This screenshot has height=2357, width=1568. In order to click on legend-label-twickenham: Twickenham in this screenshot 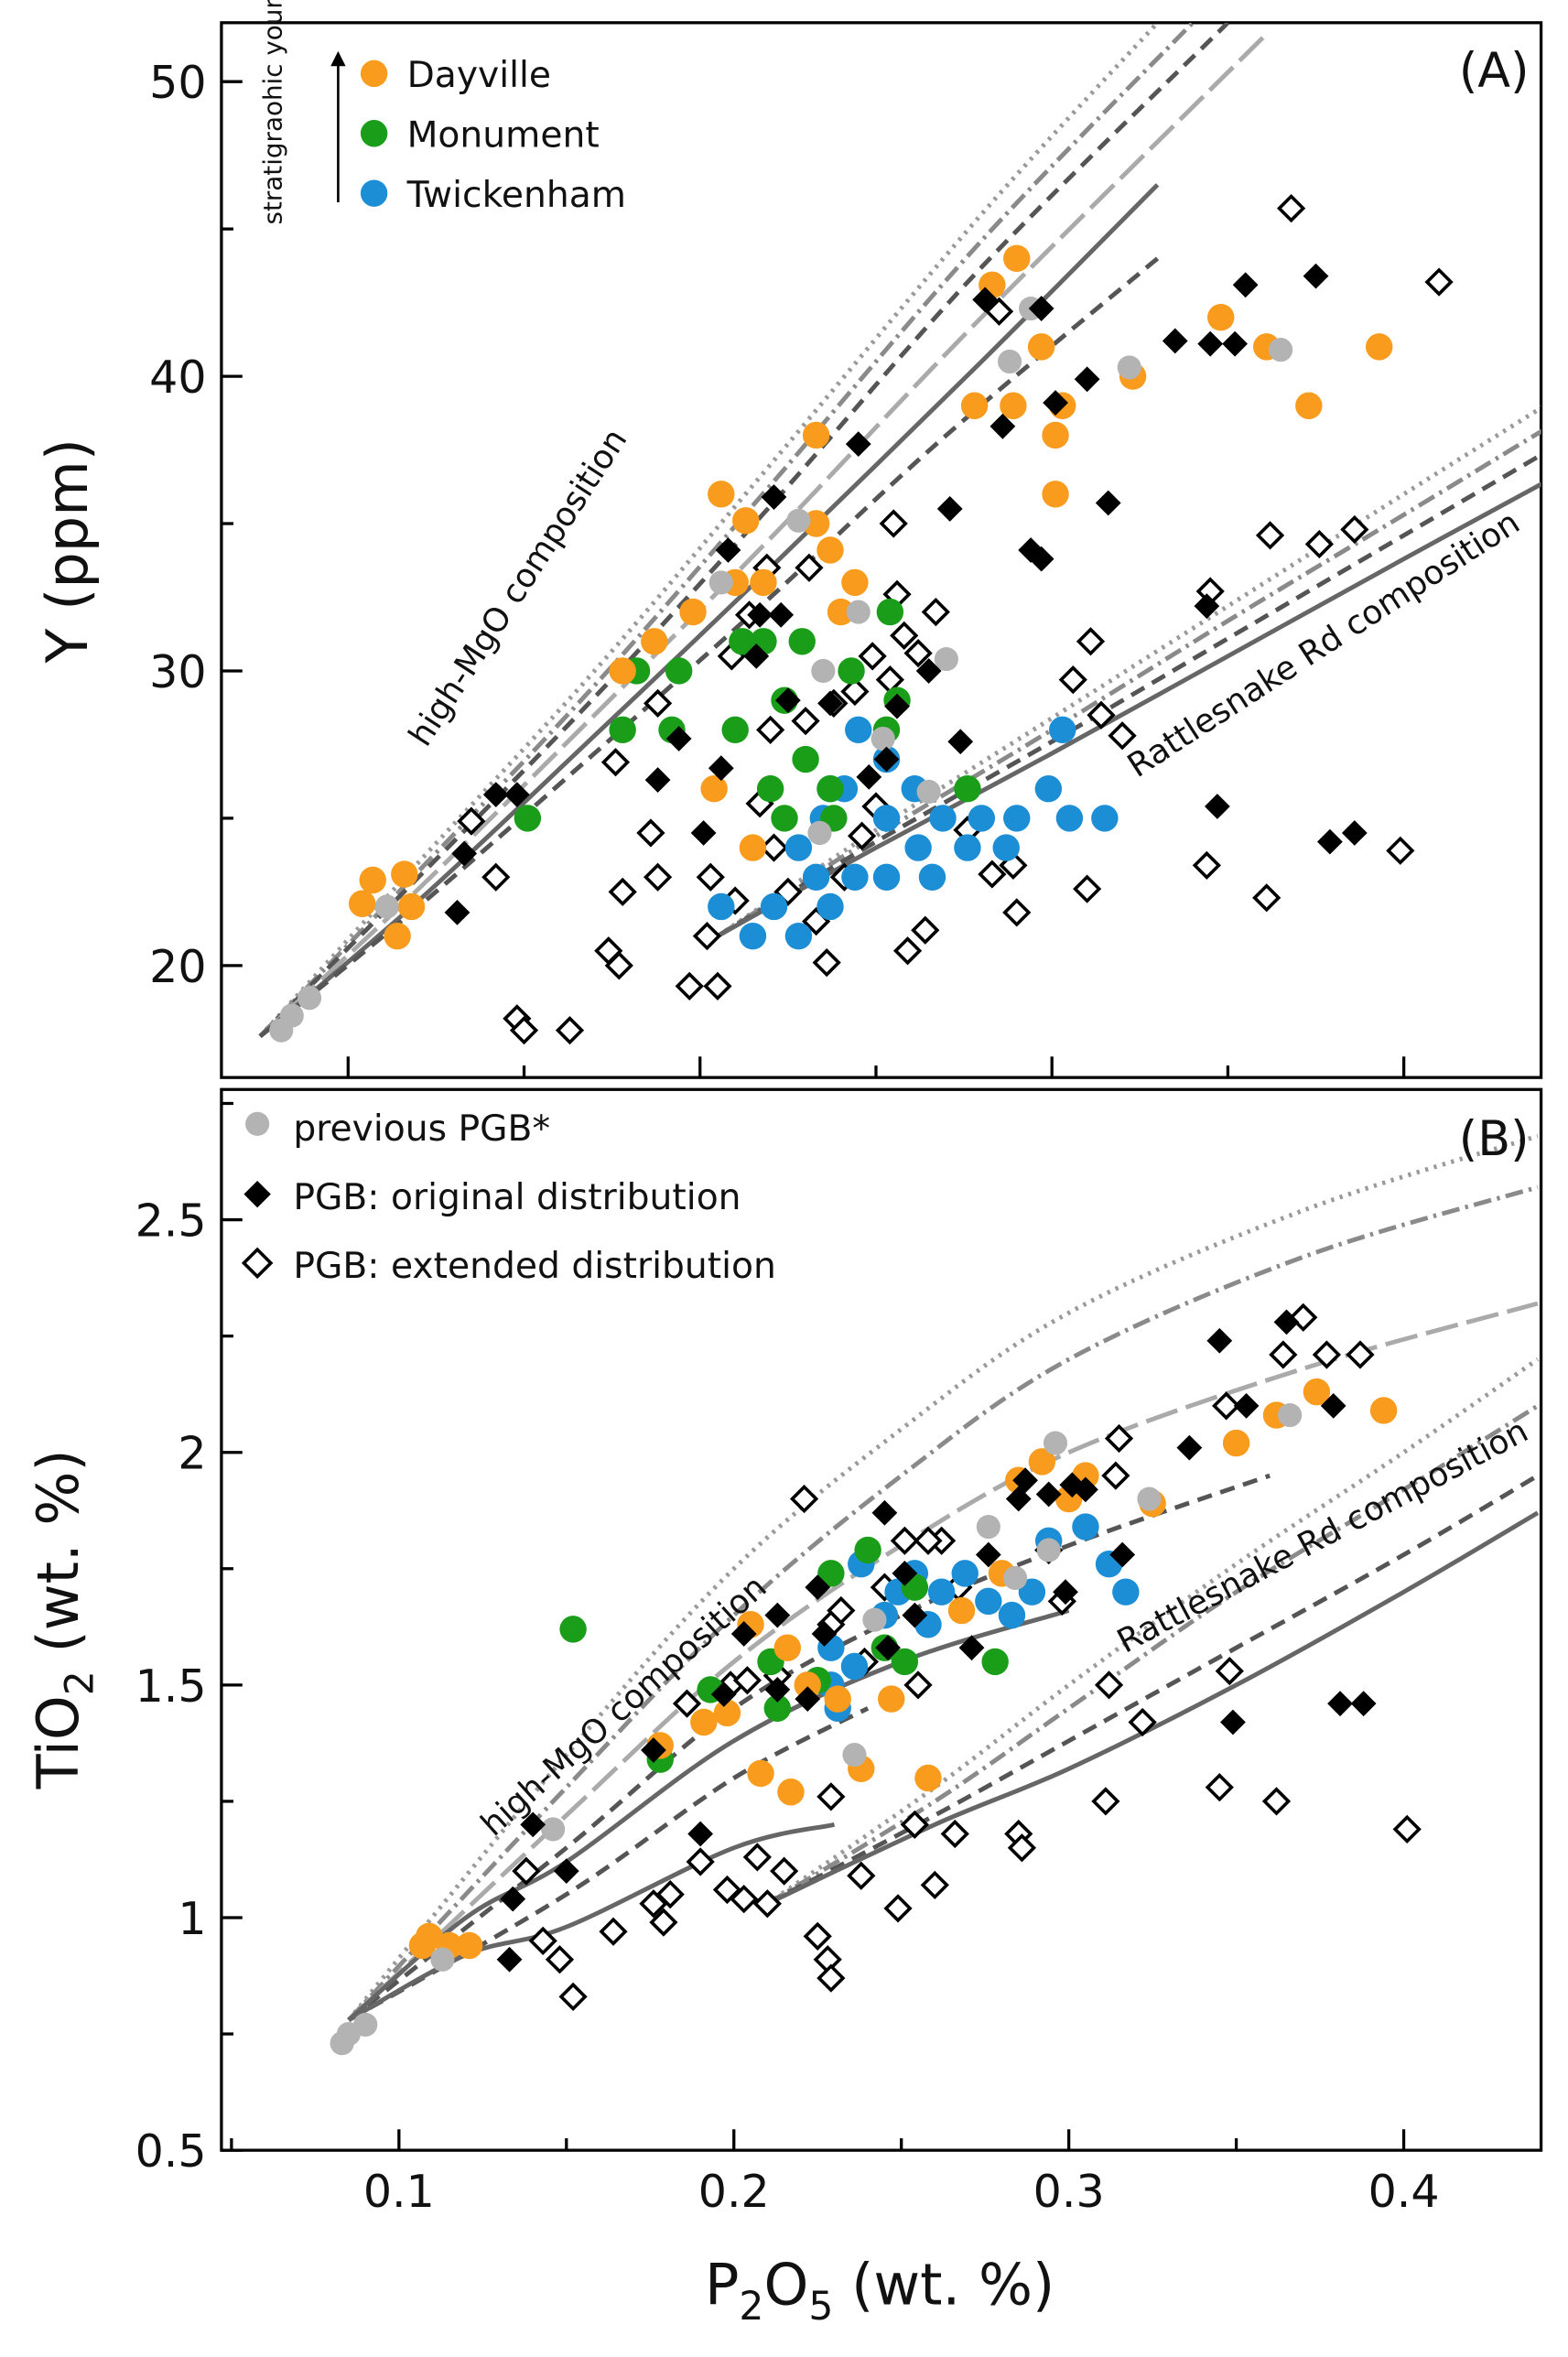, I will do `click(516, 196)`.